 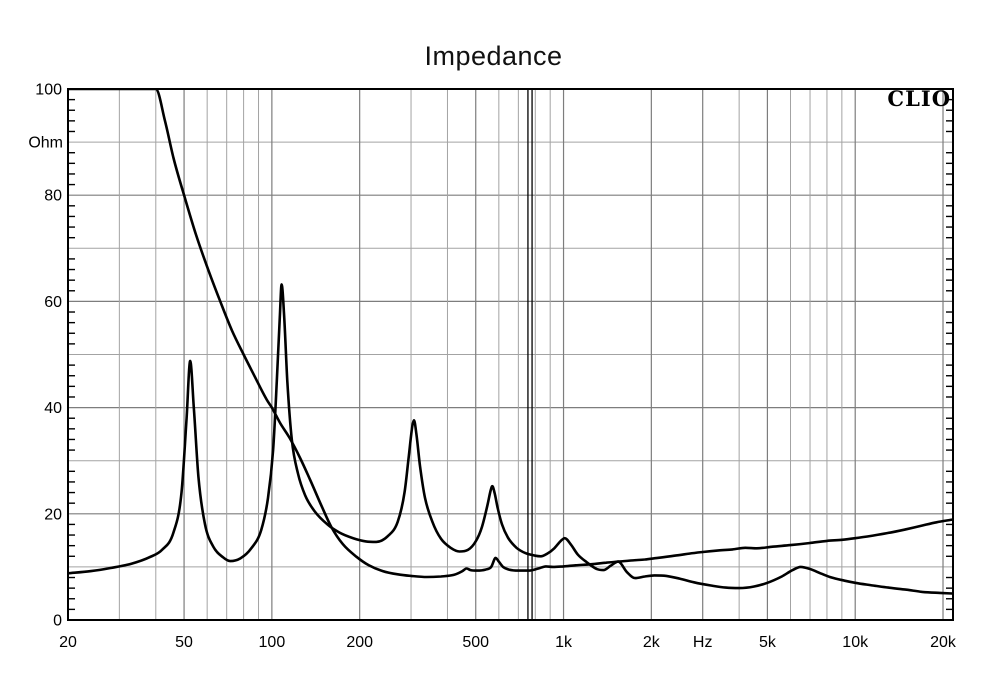 What do you see at coordinates (53, 196) in the screenshot?
I see `y-tick-label: 80` at bounding box center [53, 196].